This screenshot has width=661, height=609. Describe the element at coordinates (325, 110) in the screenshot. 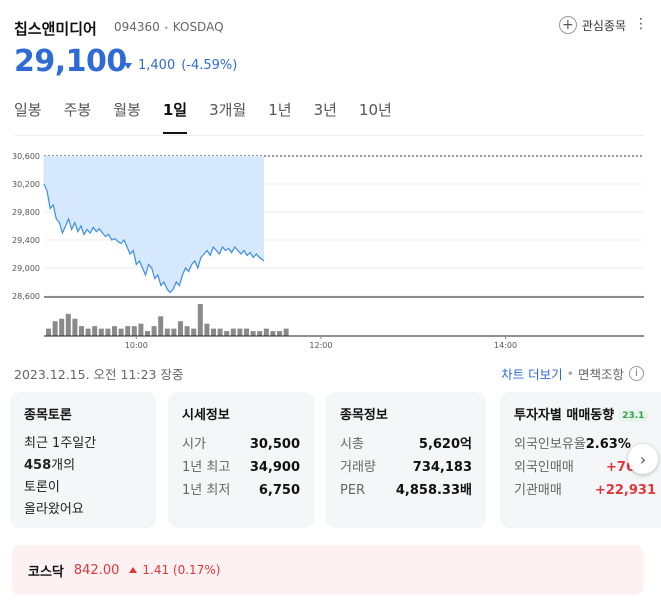

I see `tab-6: 3년` at that location.